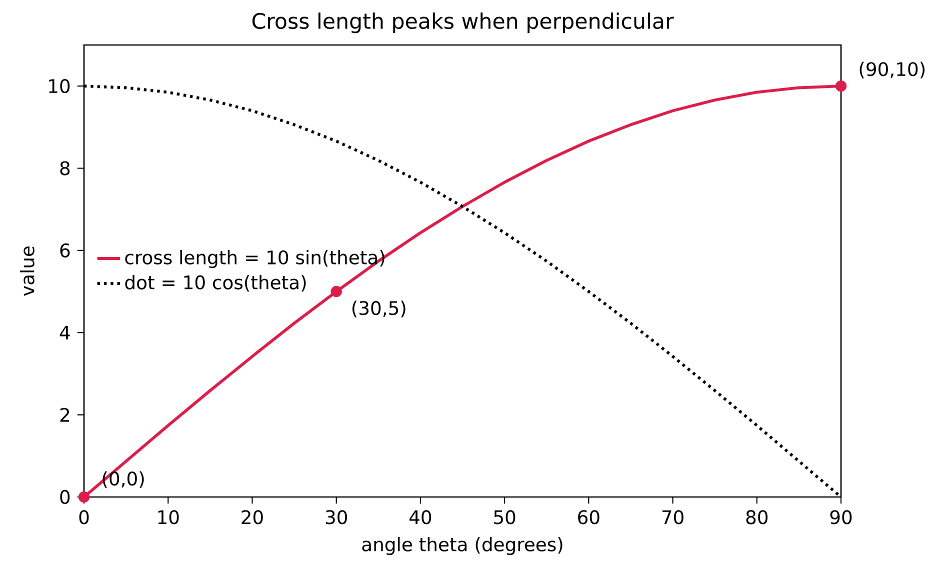 The image size is (945, 573). What do you see at coordinates (59, 86) in the screenshot?
I see `y-tick-label: 10` at bounding box center [59, 86].